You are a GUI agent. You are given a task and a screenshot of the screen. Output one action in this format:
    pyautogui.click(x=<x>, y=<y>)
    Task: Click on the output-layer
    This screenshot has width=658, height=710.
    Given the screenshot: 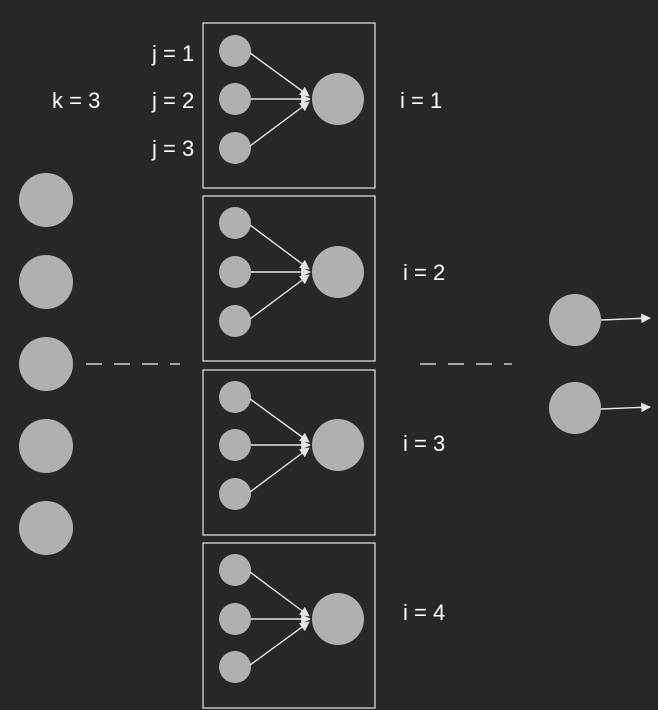 What is the action you would take?
    pyautogui.click(x=600, y=364)
    